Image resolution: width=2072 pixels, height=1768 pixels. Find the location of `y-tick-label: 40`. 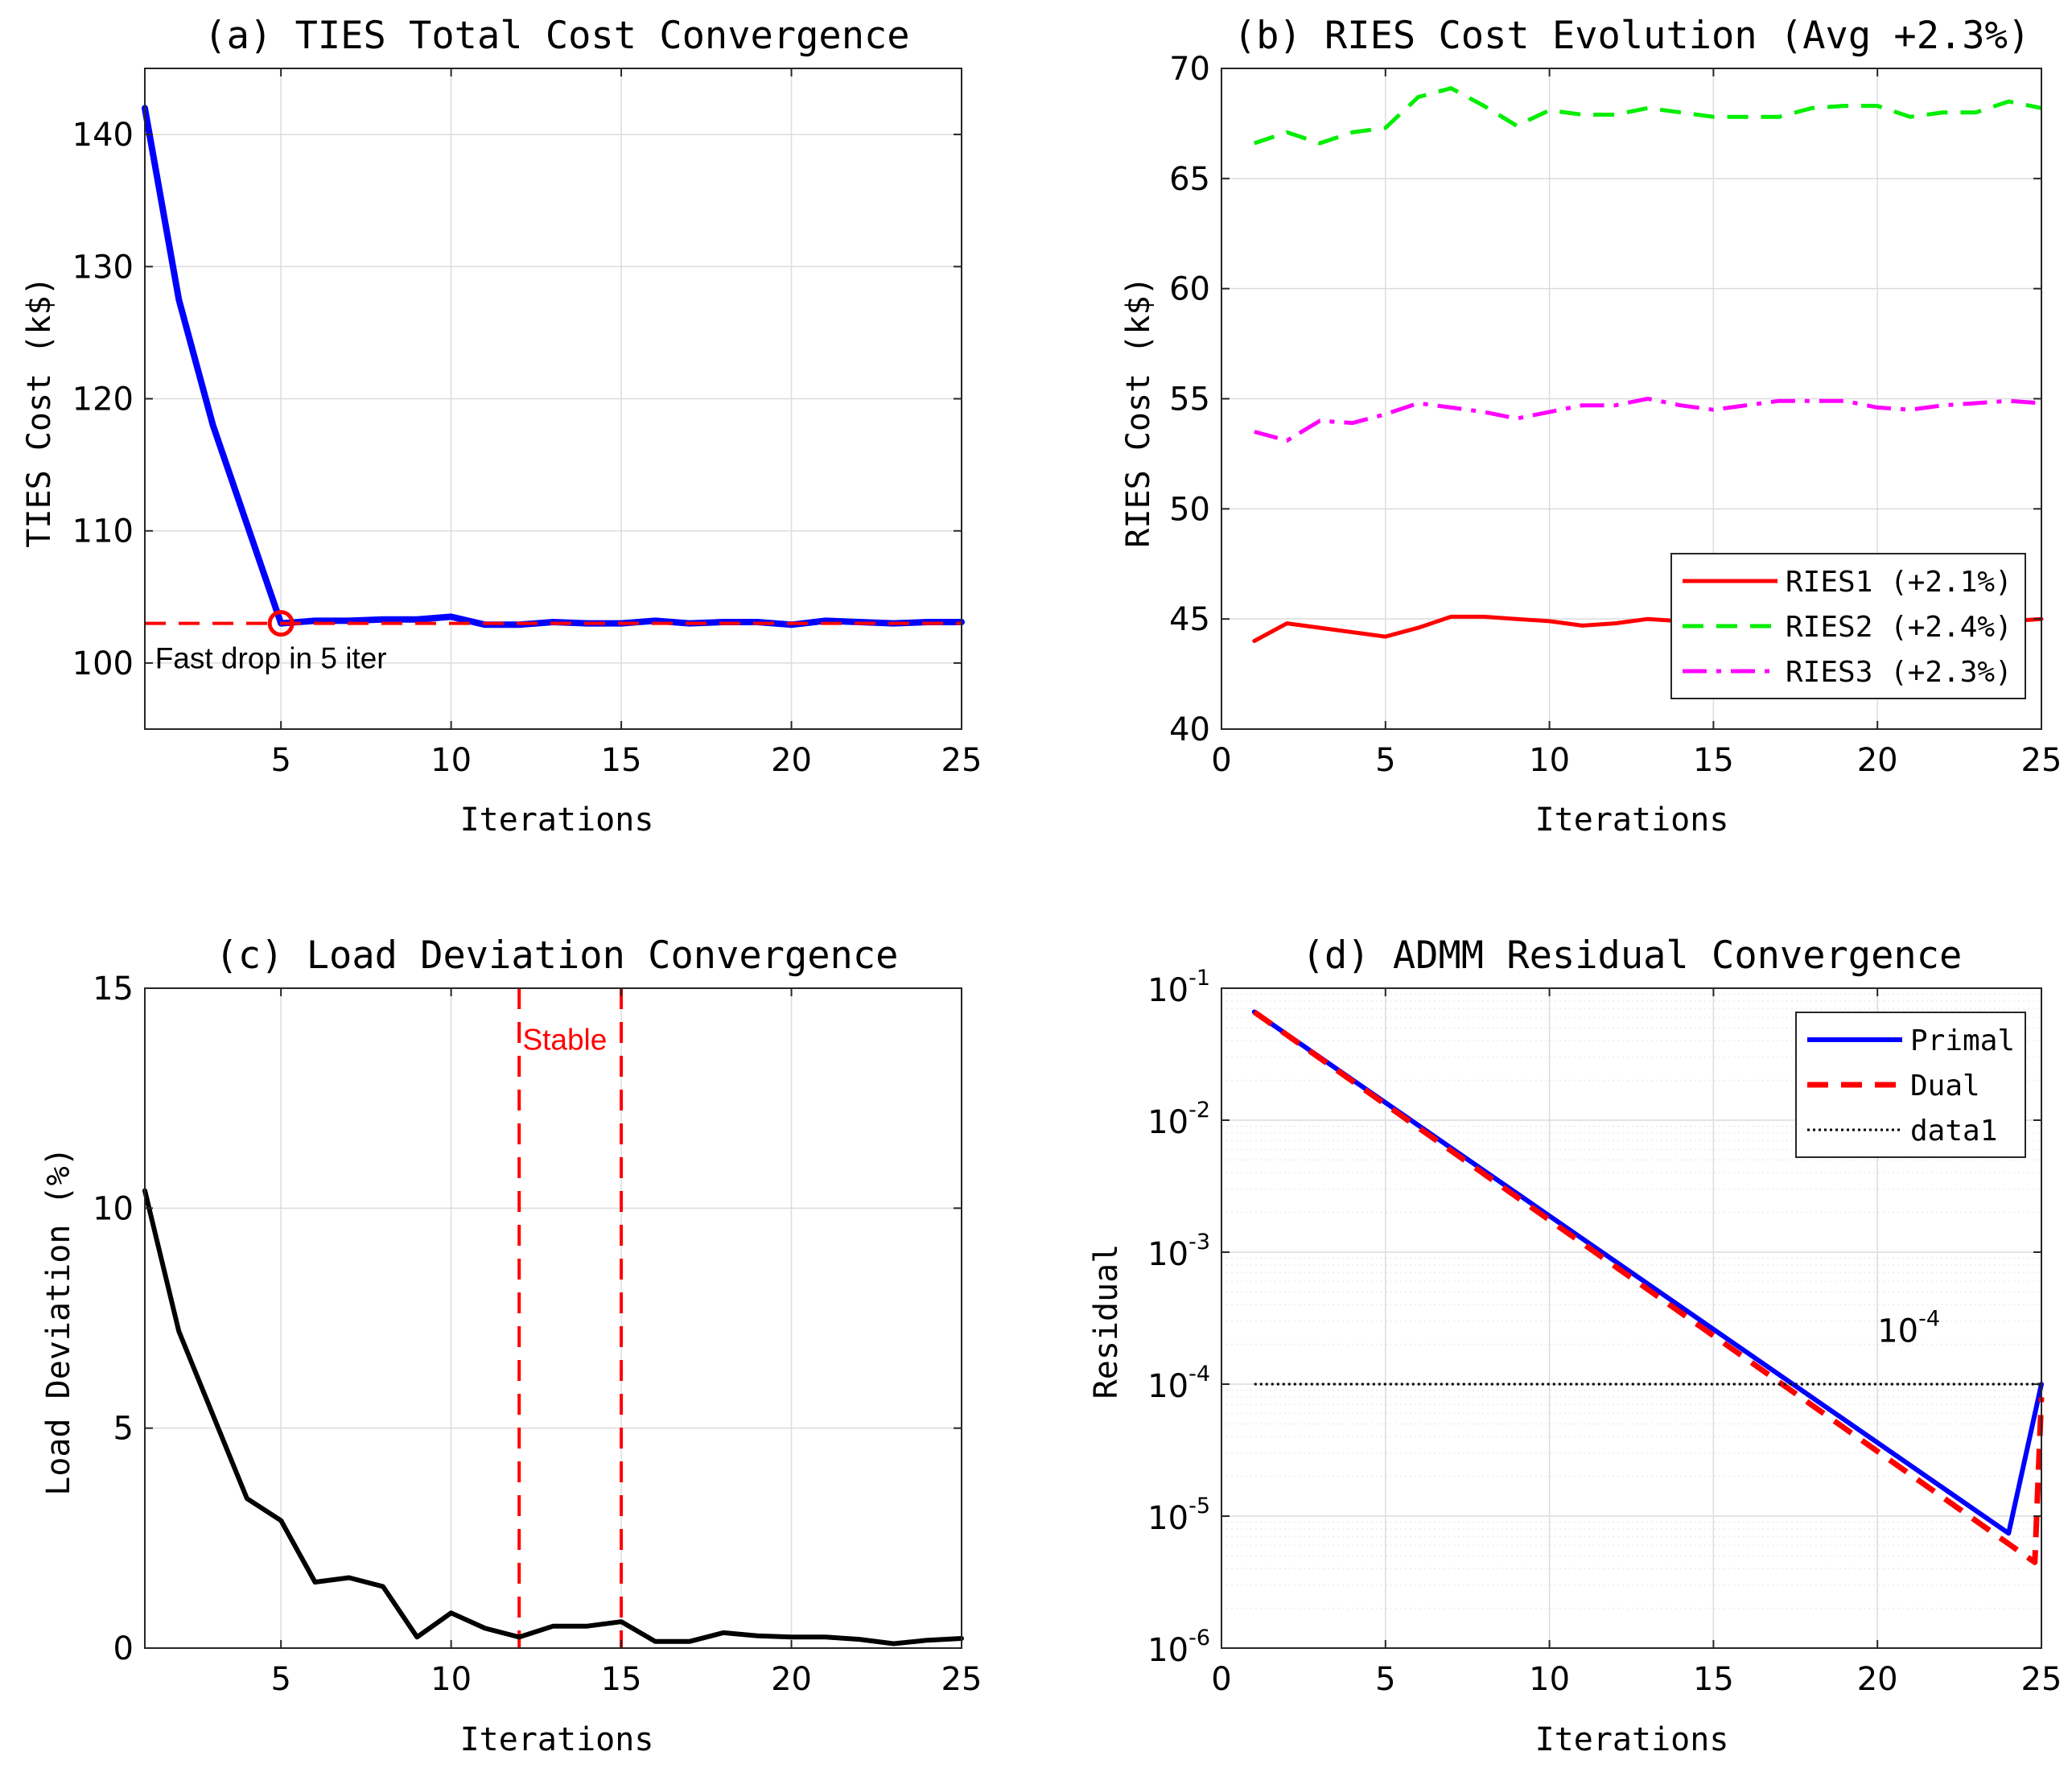

y-tick-label: 40 is located at coordinates (1189, 729).